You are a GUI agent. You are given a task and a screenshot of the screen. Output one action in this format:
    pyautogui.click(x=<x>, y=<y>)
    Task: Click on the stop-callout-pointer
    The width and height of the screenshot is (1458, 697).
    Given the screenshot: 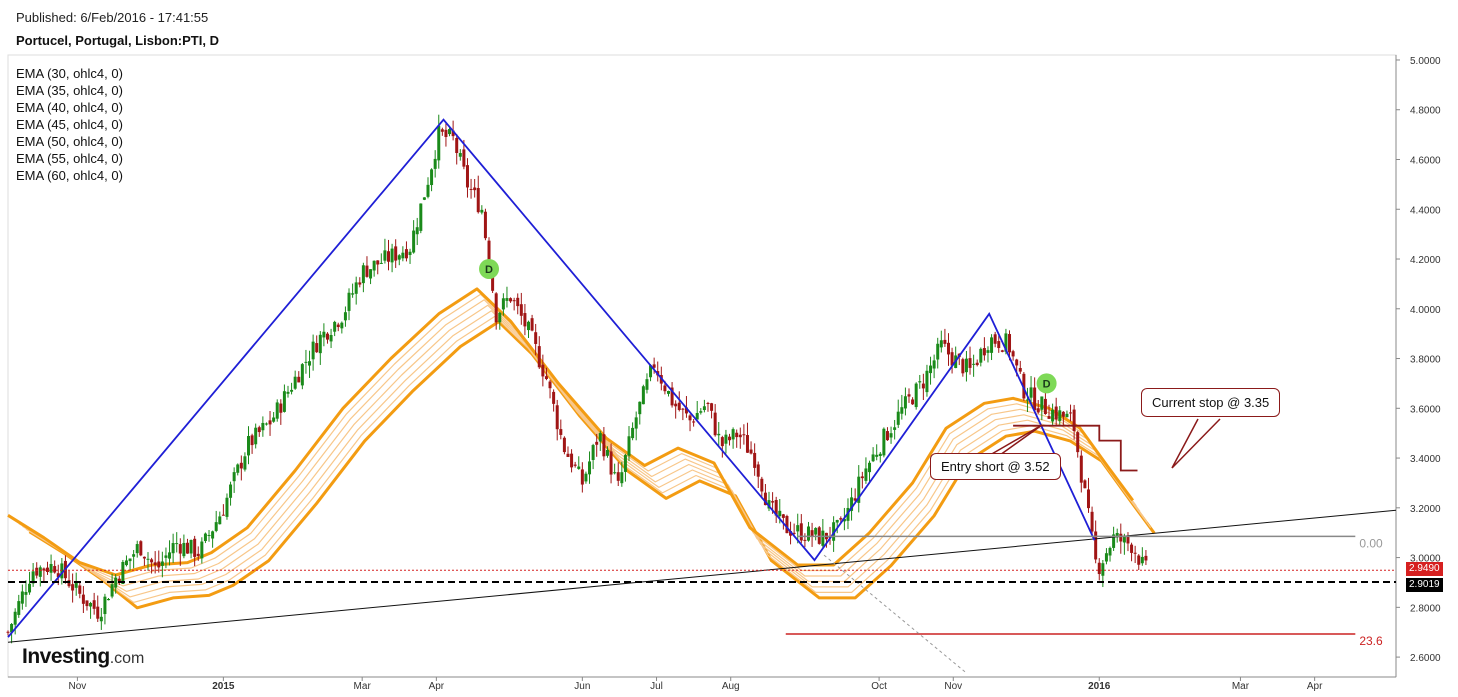 What is the action you would take?
    pyautogui.click(x=1196, y=443)
    